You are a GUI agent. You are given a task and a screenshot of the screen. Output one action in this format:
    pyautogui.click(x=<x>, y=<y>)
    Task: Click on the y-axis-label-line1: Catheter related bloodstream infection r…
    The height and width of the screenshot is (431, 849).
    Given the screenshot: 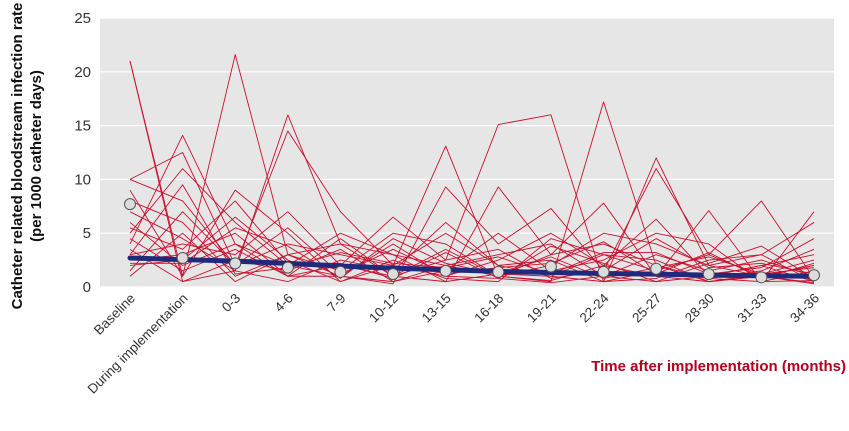 What is the action you would take?
    pyautogui.click(x=17, y=156)
    